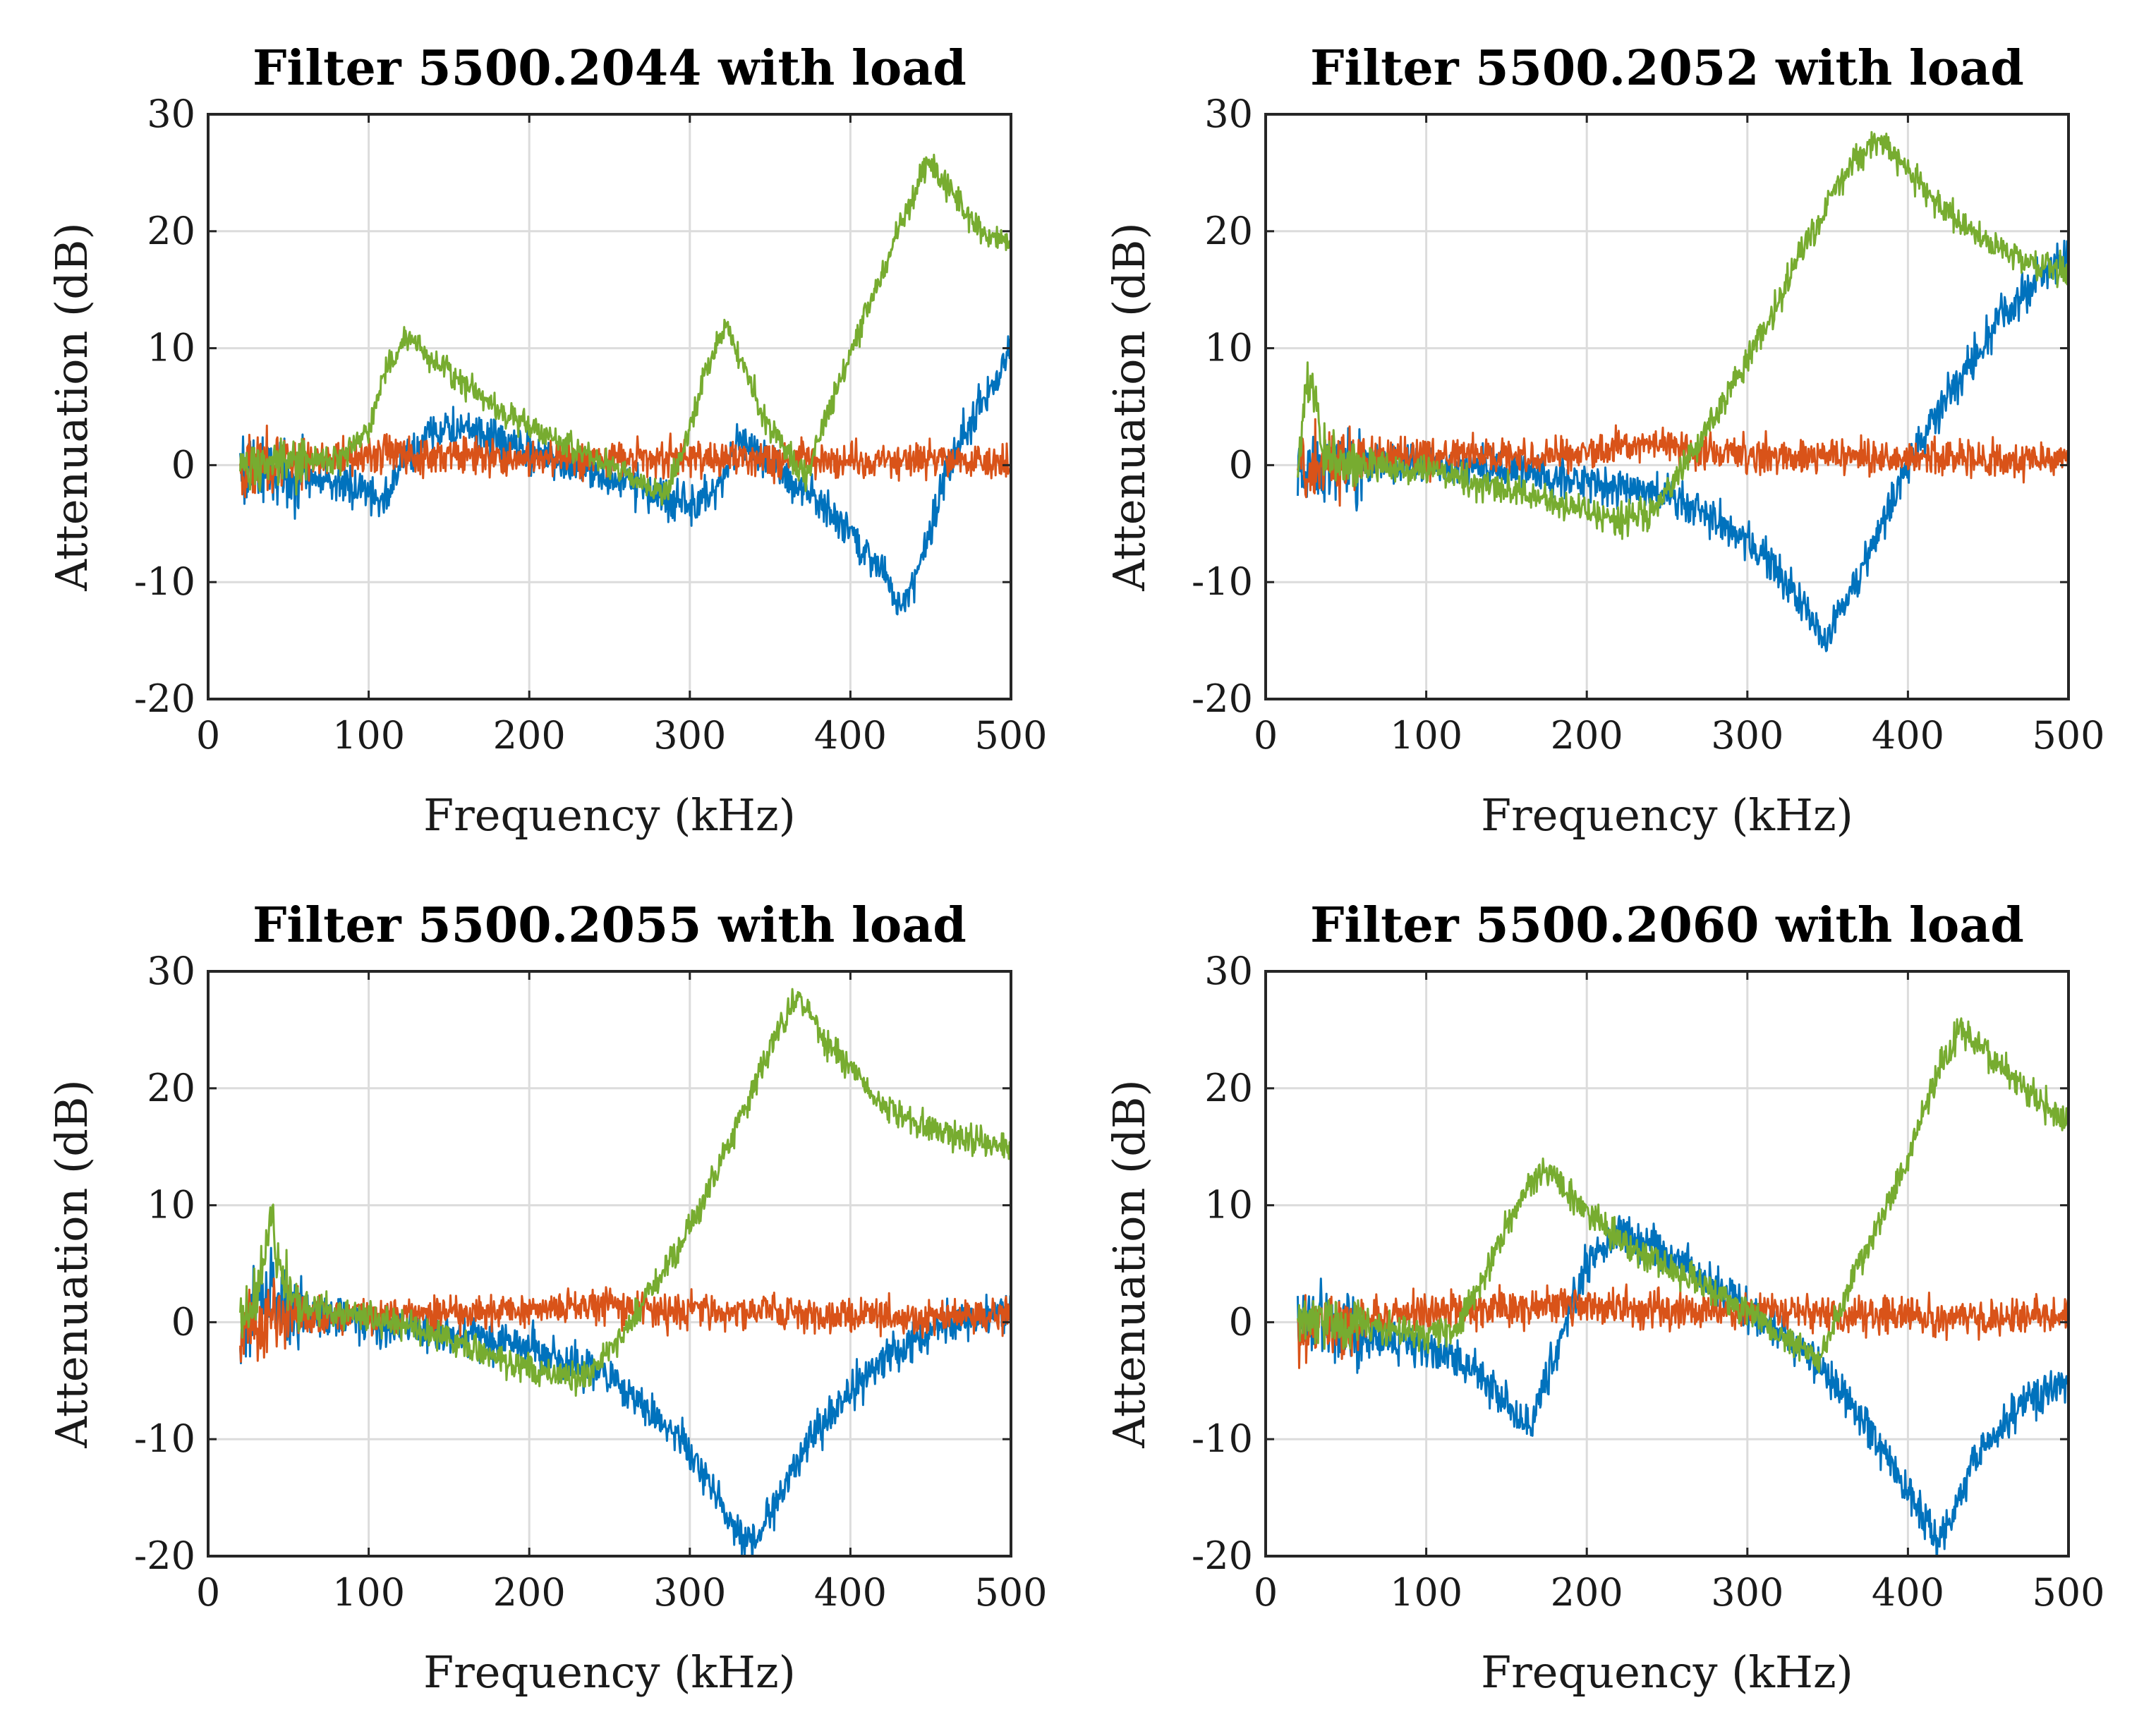  I want to click on chart-title: Filter 5500.2060 with load, so click(1667, 925).